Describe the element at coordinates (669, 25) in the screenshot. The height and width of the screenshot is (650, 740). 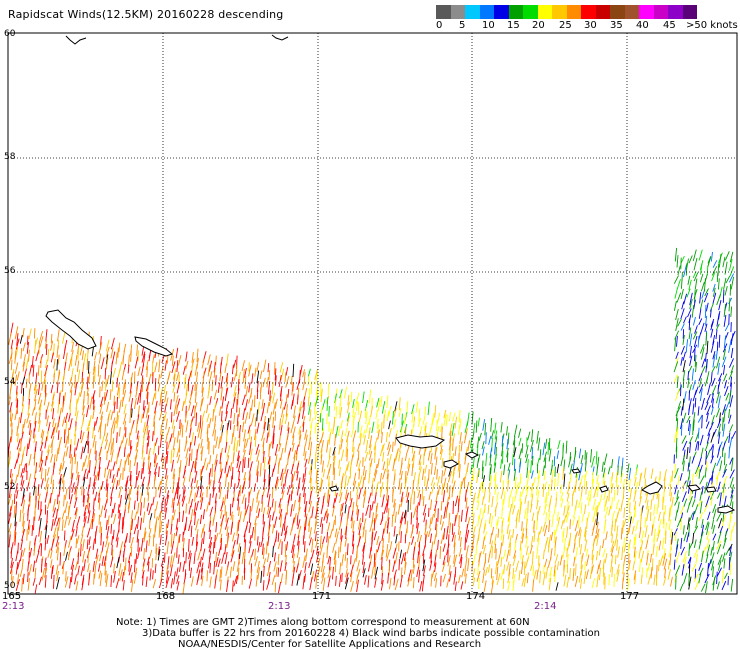
I see `colorbar-label: 45` at that location.